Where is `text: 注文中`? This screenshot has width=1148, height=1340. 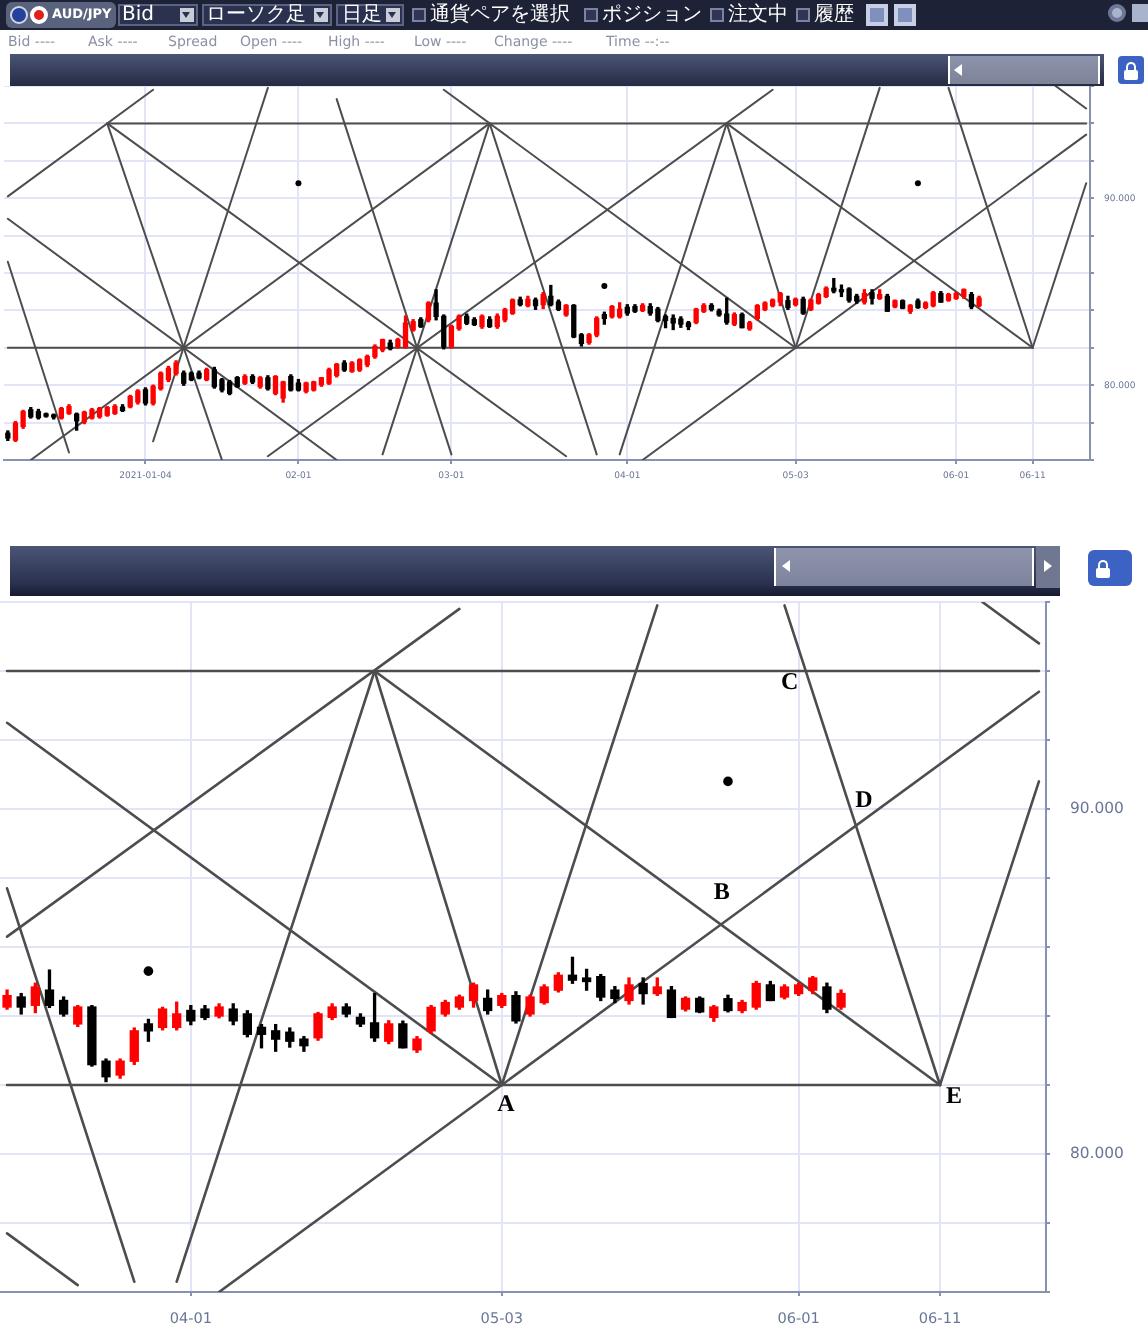
text: 注文中 is located at coordinates (758, 15).